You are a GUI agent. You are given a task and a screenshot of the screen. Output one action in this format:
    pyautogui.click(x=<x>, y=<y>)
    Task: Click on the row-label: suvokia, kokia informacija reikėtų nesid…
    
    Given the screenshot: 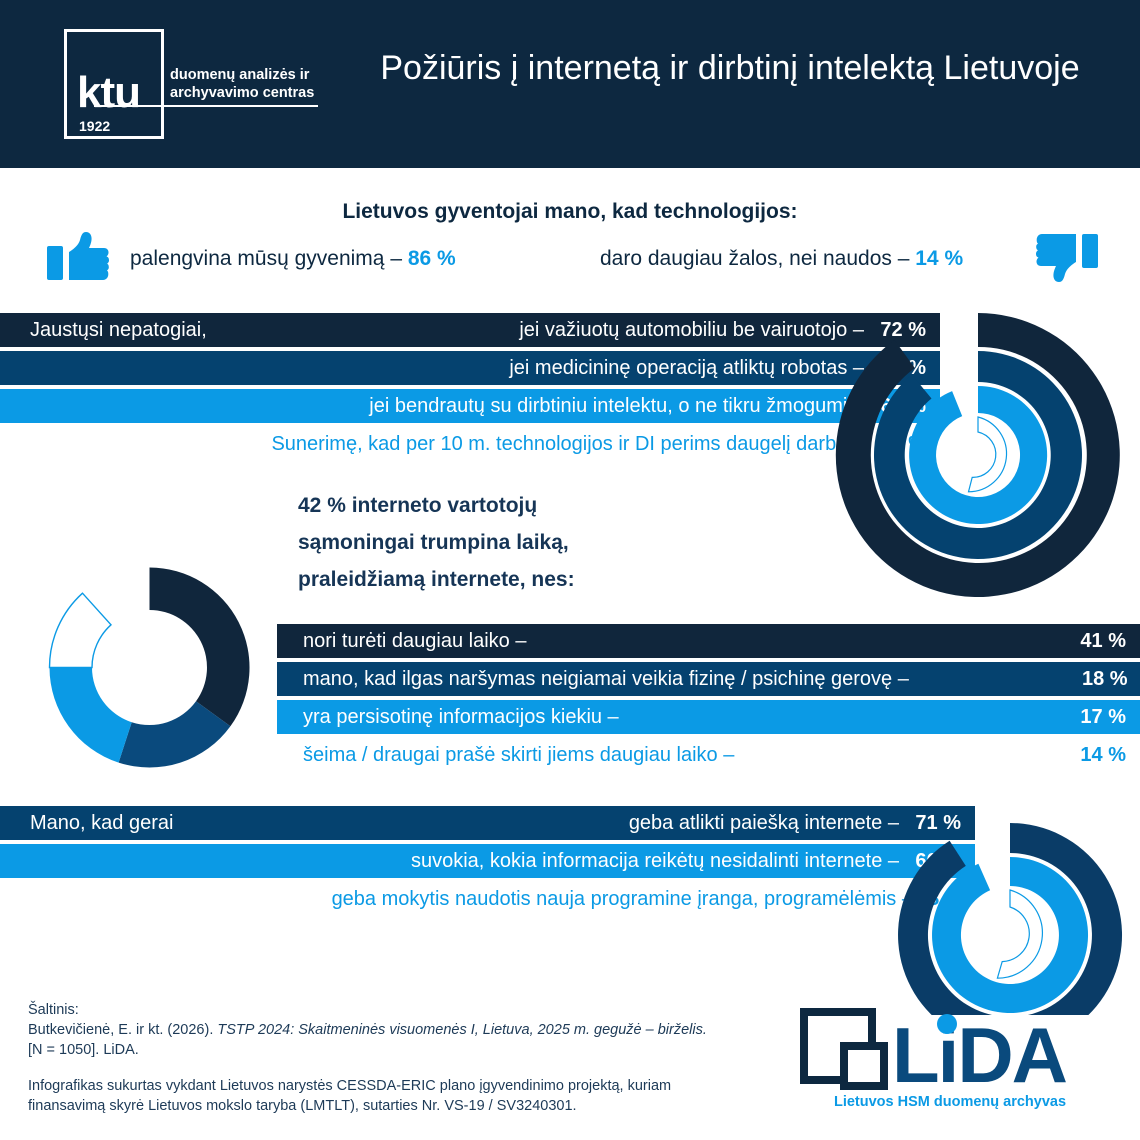 What is the action you would take?
    pyautogui.click(x=654, y=860)
    